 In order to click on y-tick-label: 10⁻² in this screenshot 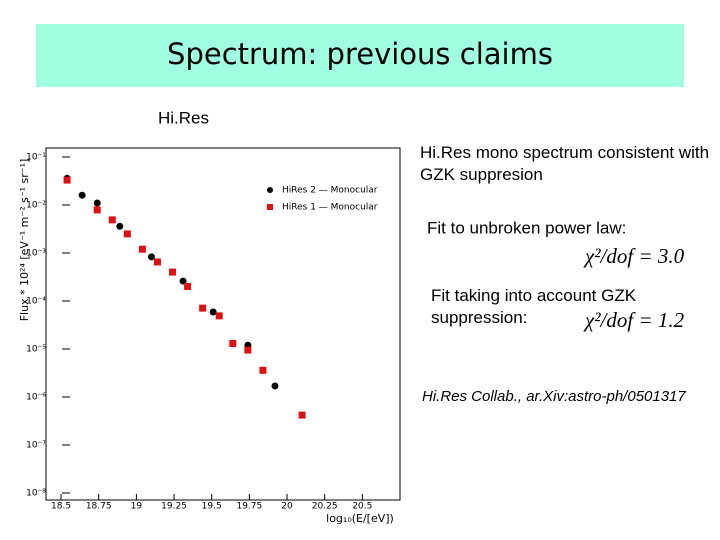, I will do `click(36, 206)`.